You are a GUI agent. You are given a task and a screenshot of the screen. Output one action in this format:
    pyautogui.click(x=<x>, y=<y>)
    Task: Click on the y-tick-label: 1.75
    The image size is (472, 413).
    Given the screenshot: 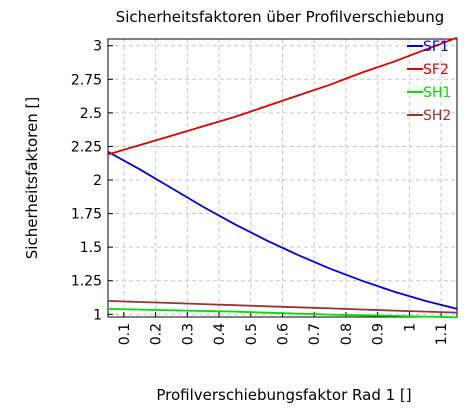 What is the action you would take?
    pyautogui.click(x=86, y=215)
    